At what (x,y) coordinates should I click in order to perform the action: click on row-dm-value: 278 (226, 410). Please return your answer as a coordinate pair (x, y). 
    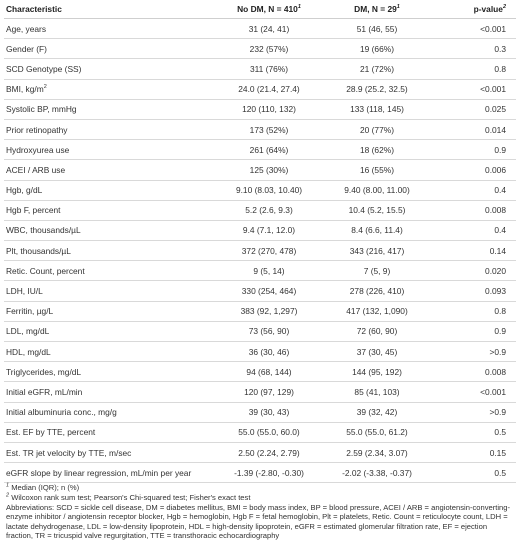
    Looking at the image, I should click on (377, 291).